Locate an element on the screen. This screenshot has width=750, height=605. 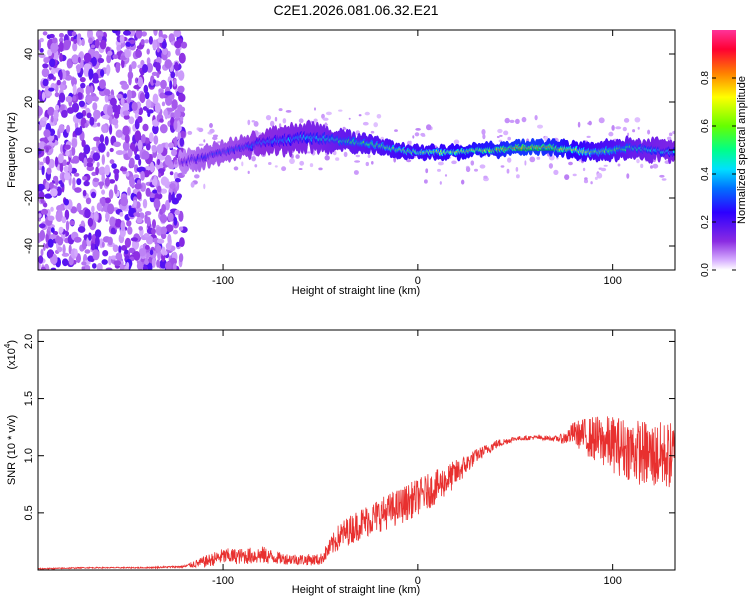
snr-y-tick-label: 1.0 is located at coordinates (29, 455).